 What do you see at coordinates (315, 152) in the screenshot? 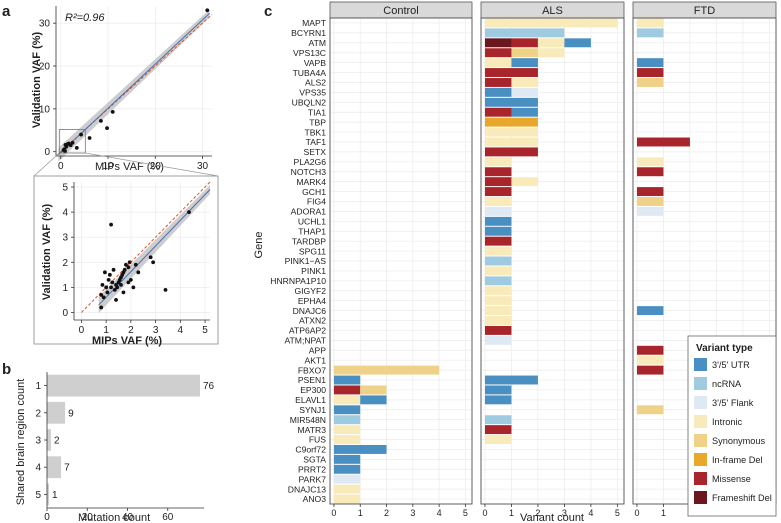
I see `gene-label: SETX` at bounding box center [315, 152].